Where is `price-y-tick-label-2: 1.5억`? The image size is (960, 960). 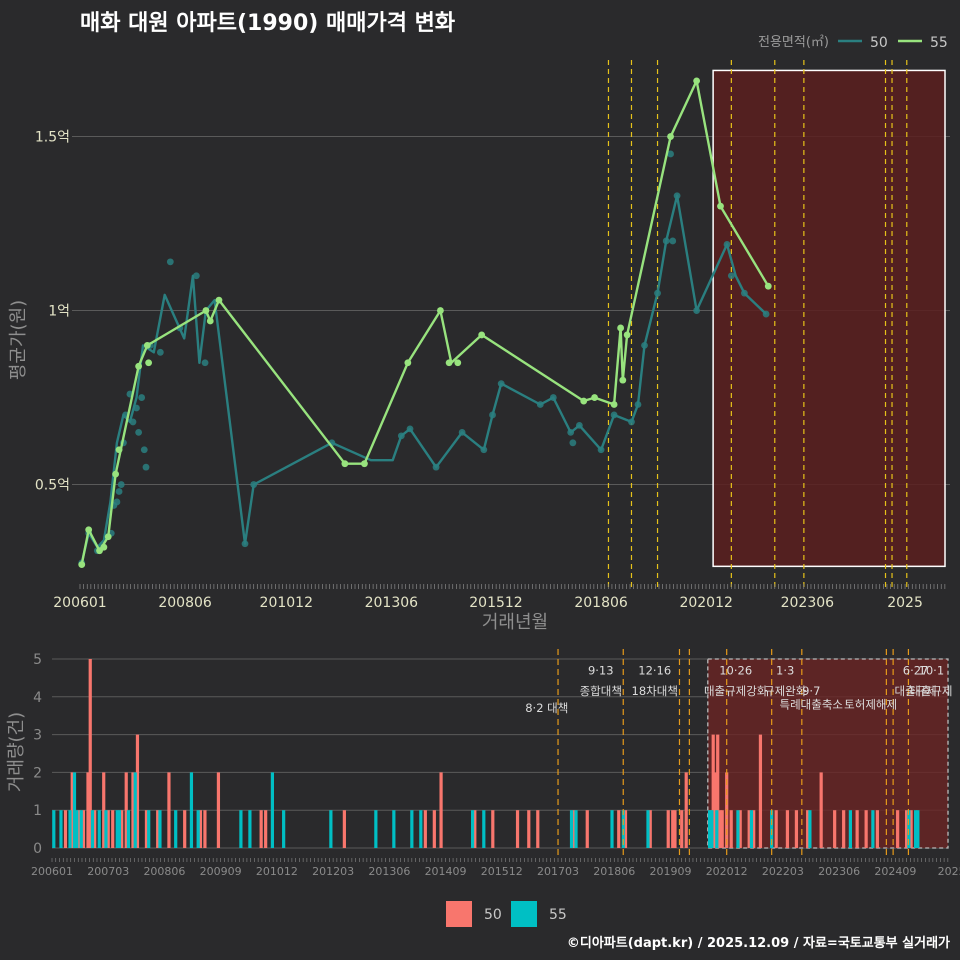
price-y-tick-label-2: 1.5억 is located at coordinates (52, 138).